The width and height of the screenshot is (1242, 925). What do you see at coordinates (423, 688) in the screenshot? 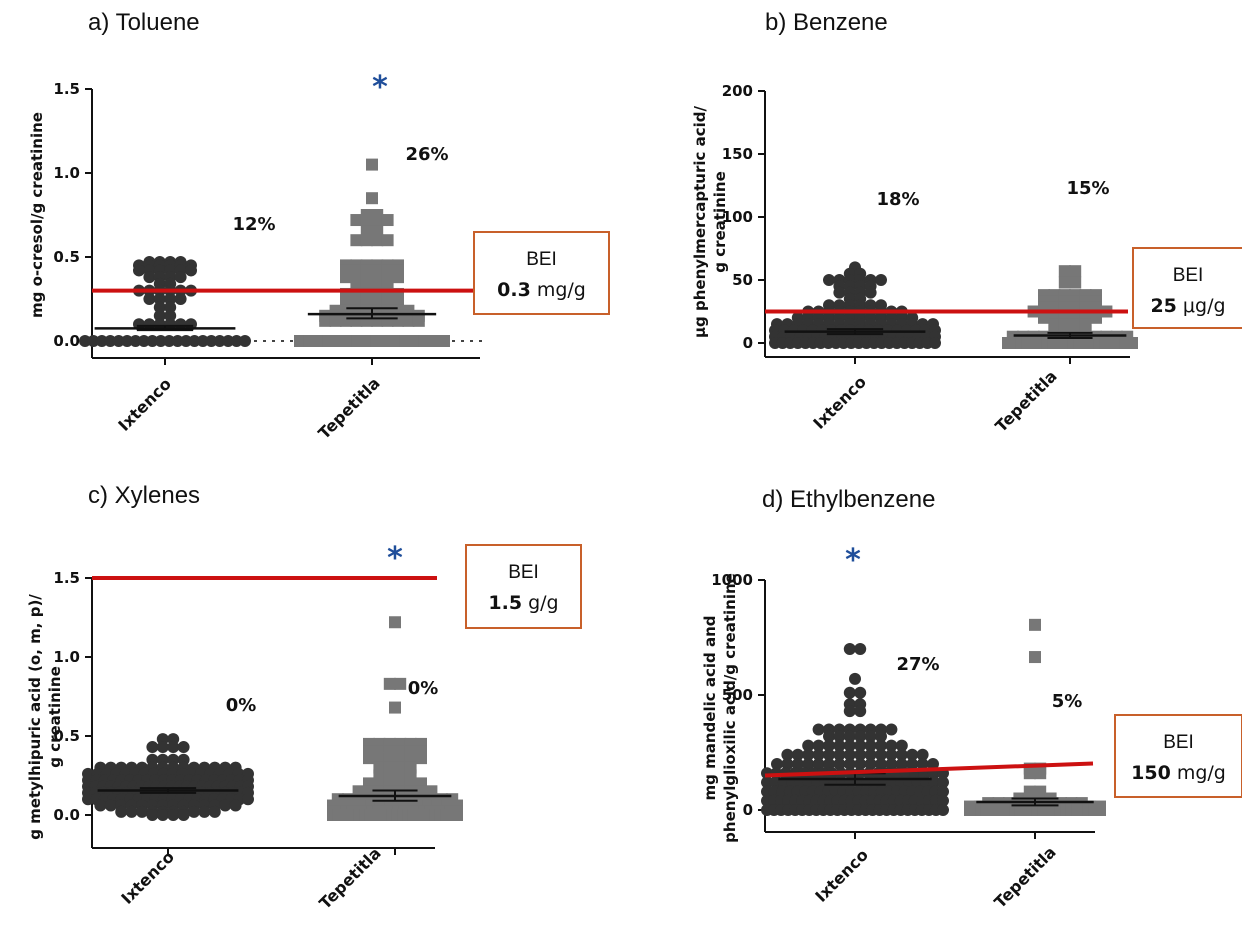
I see `percentage-label: 0%` at bounding box center [423, 688].